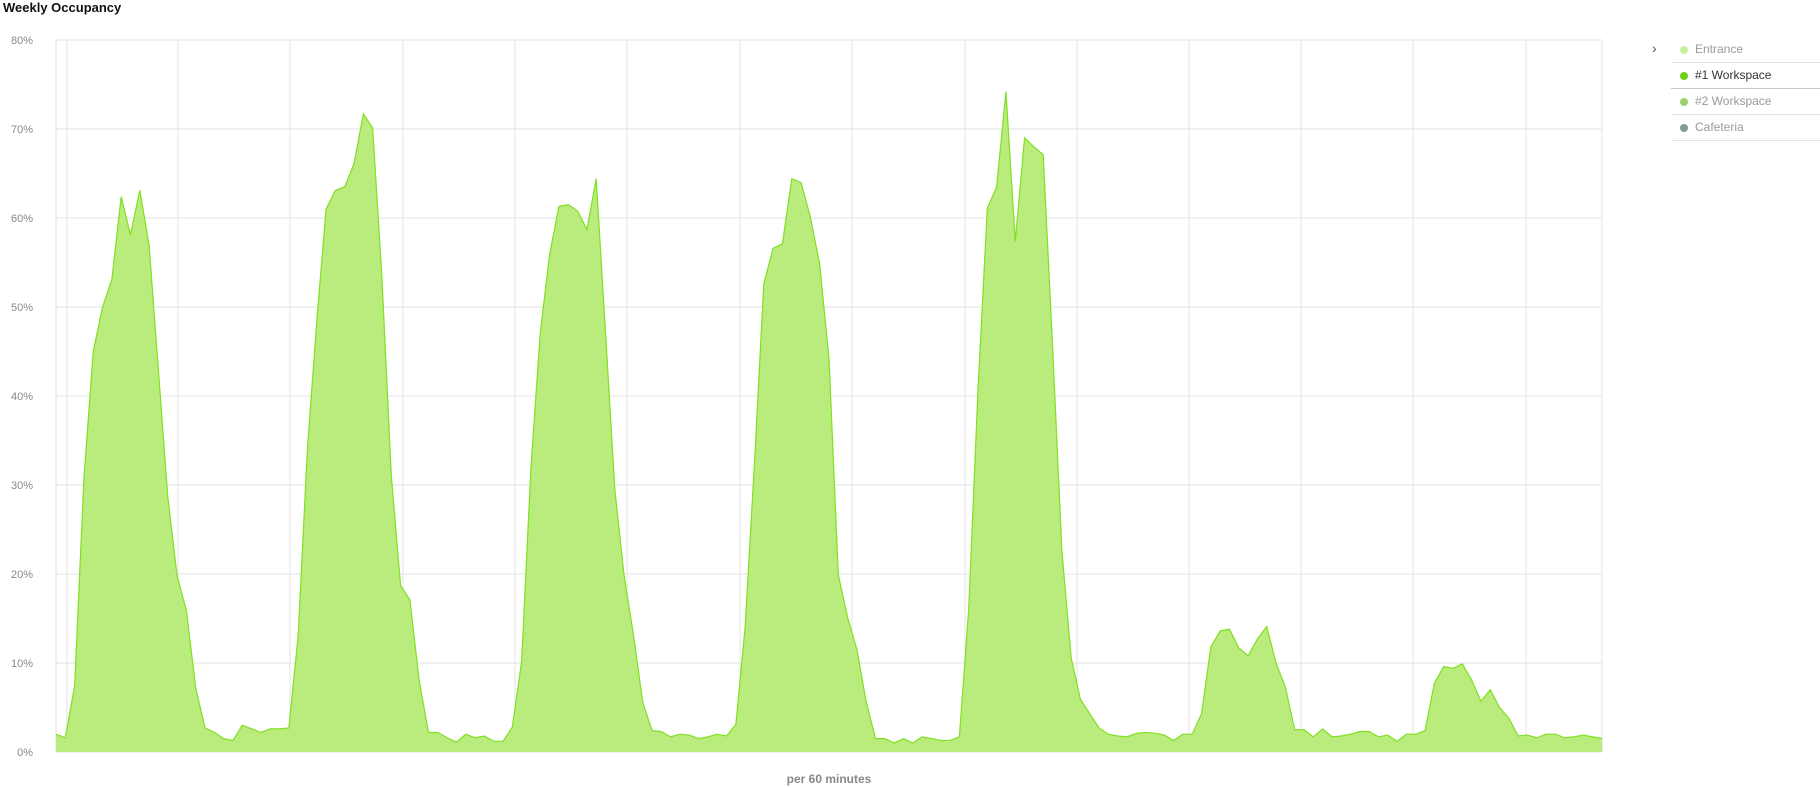 This screenshot has width=1820, height=788. What do you see at coordinates (62, 7) in the screenshot?
I see `chart-title: Weekly Occupancy` at bounding box center [62, 7].